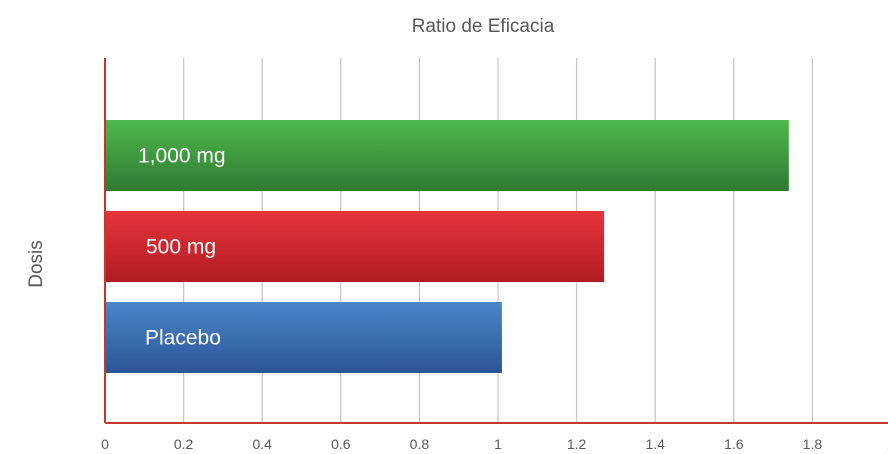  I want to click on x-tick-label: 1.8, so click(813, 444).